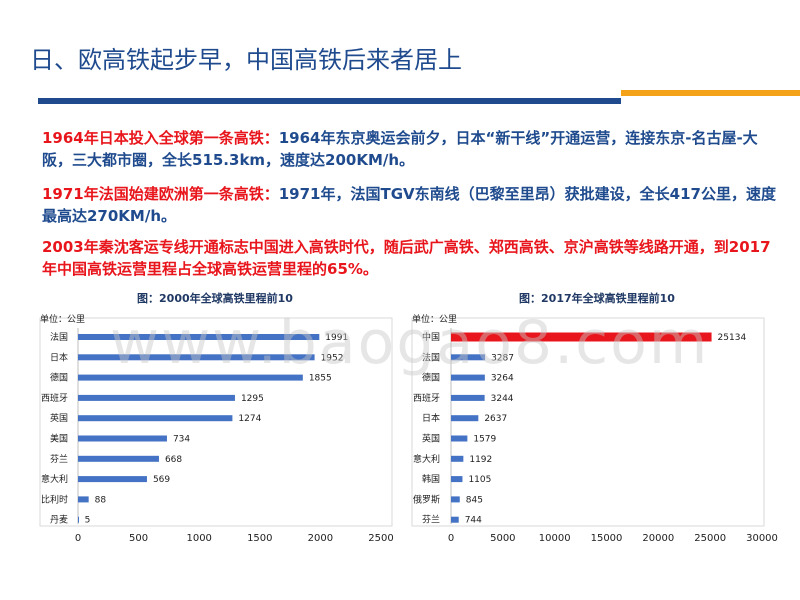 The width and height of the screenshot is (800, 600). Describe the element at coordinates (431, 337) in the screenshot. I see `category-label: 中国` at that location.